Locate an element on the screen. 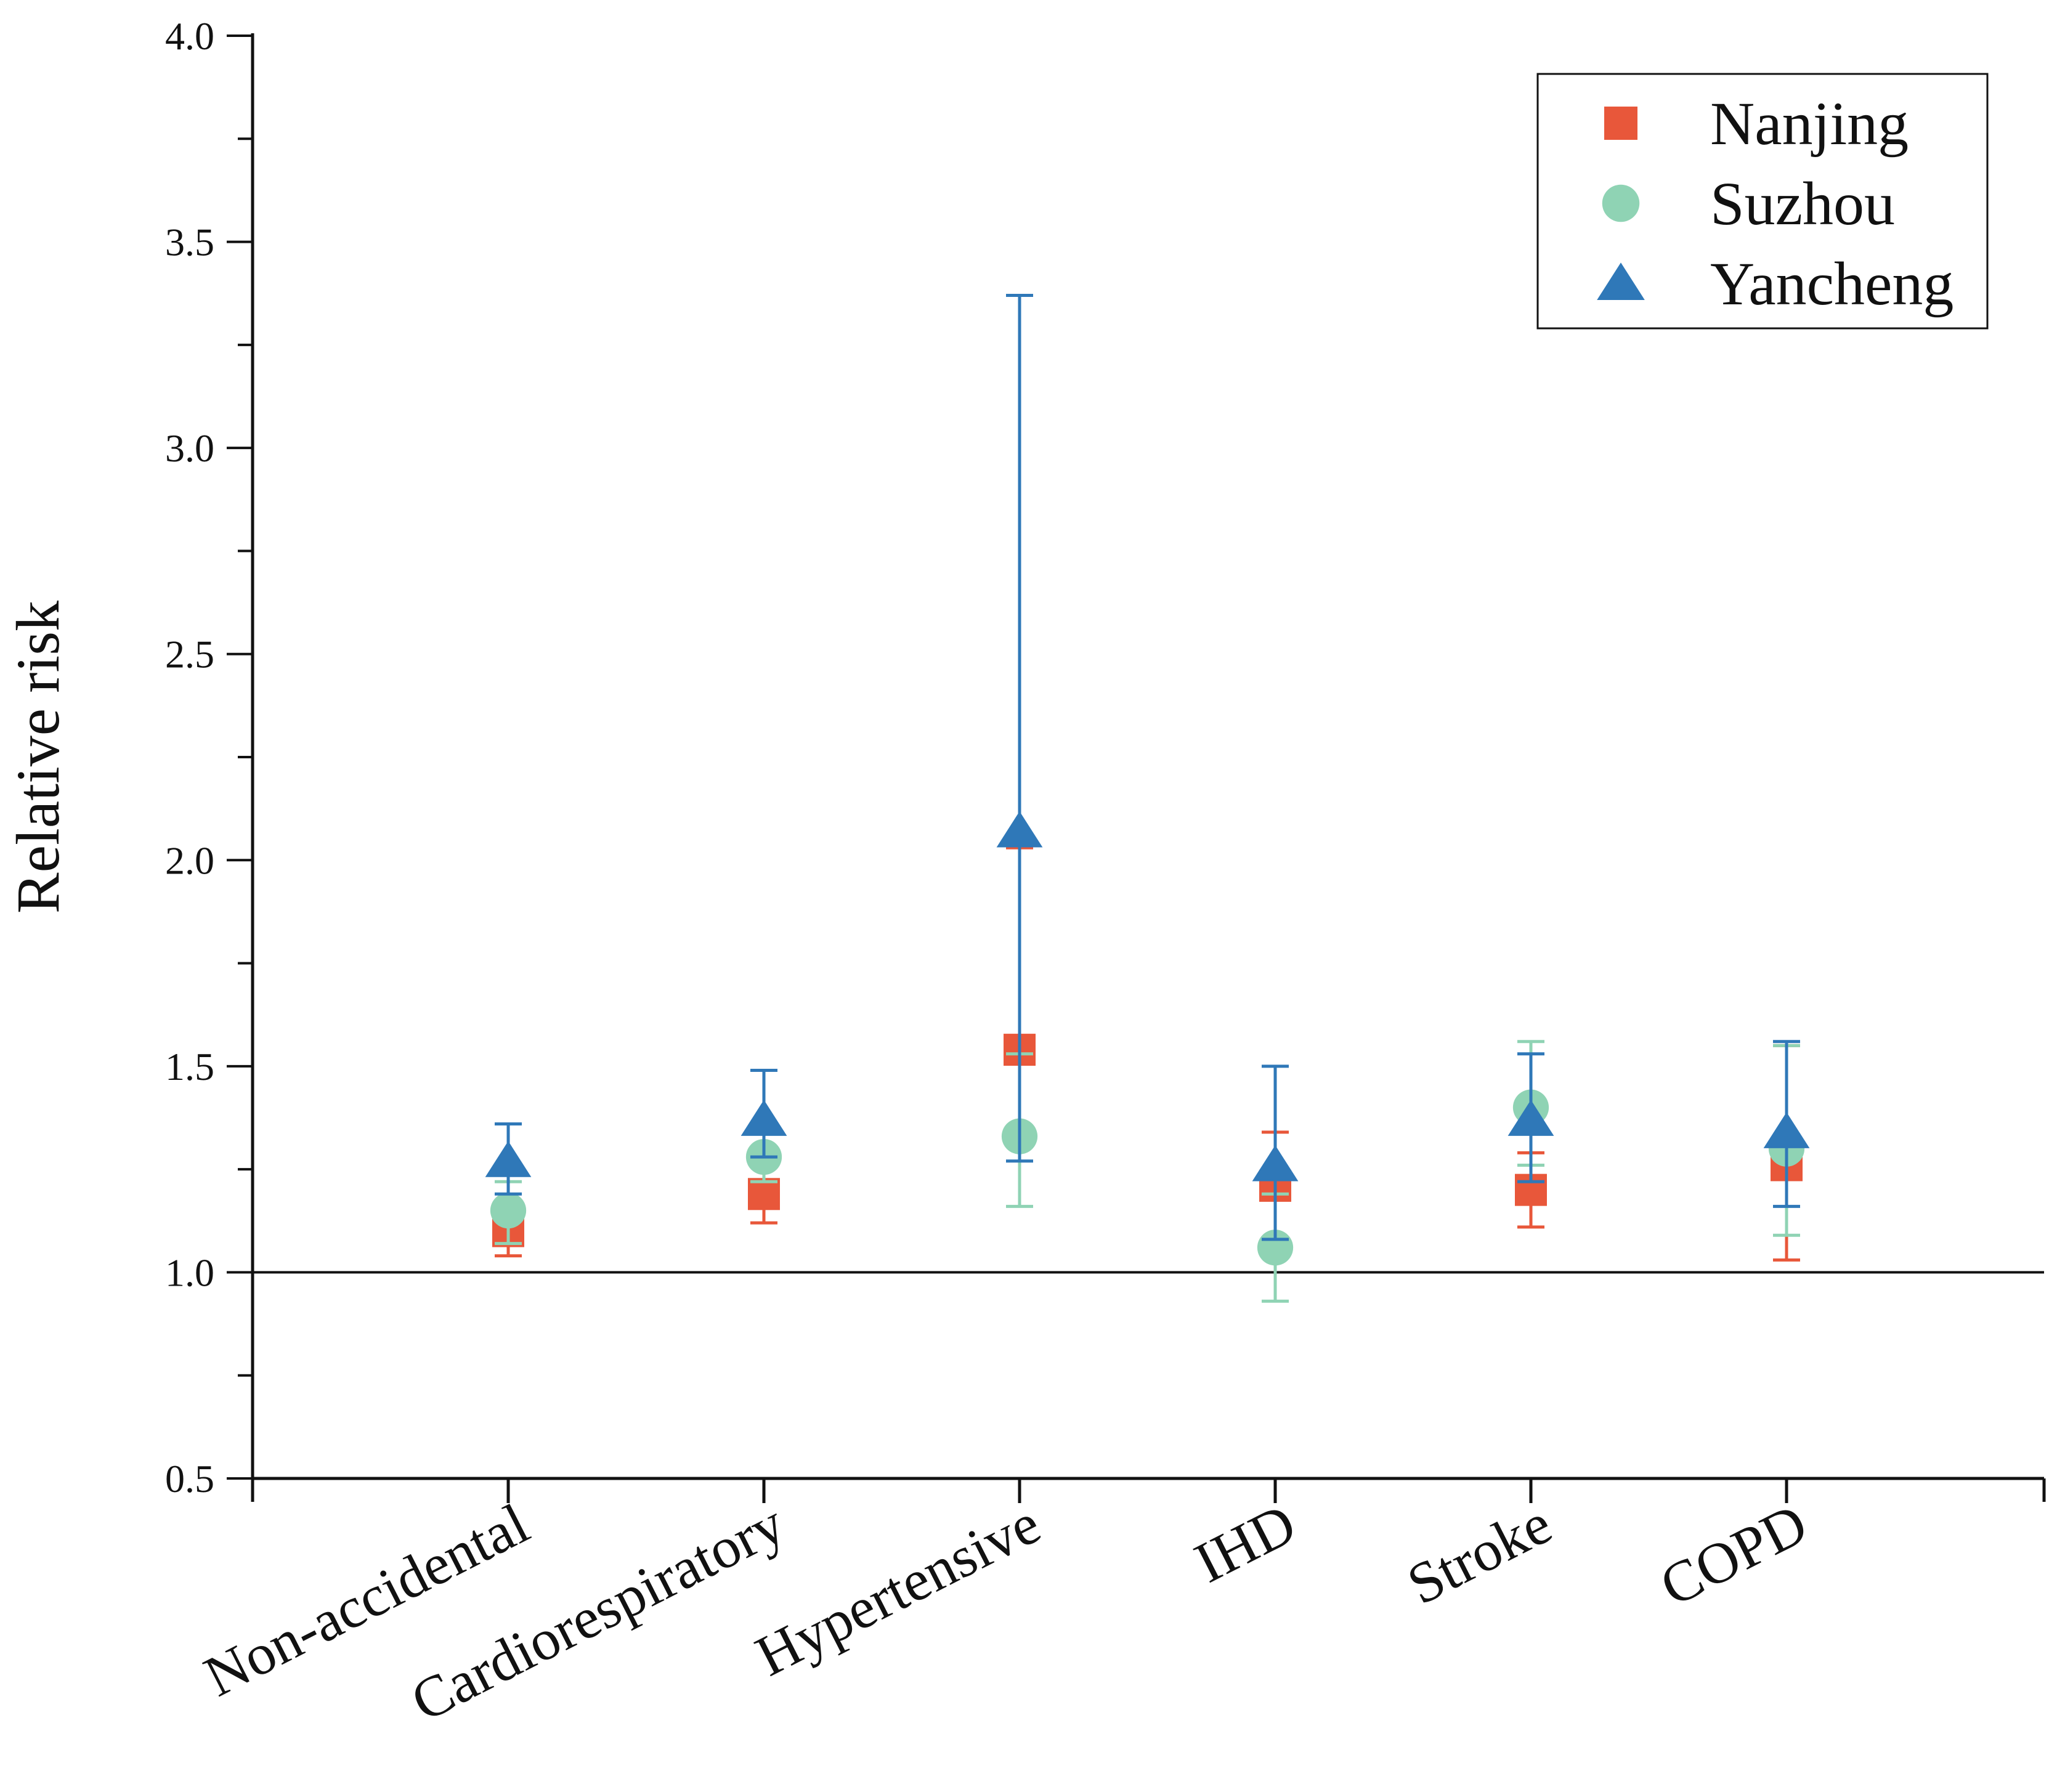  y-tick-label: 1.0 is located at coordinates (189, 1272).